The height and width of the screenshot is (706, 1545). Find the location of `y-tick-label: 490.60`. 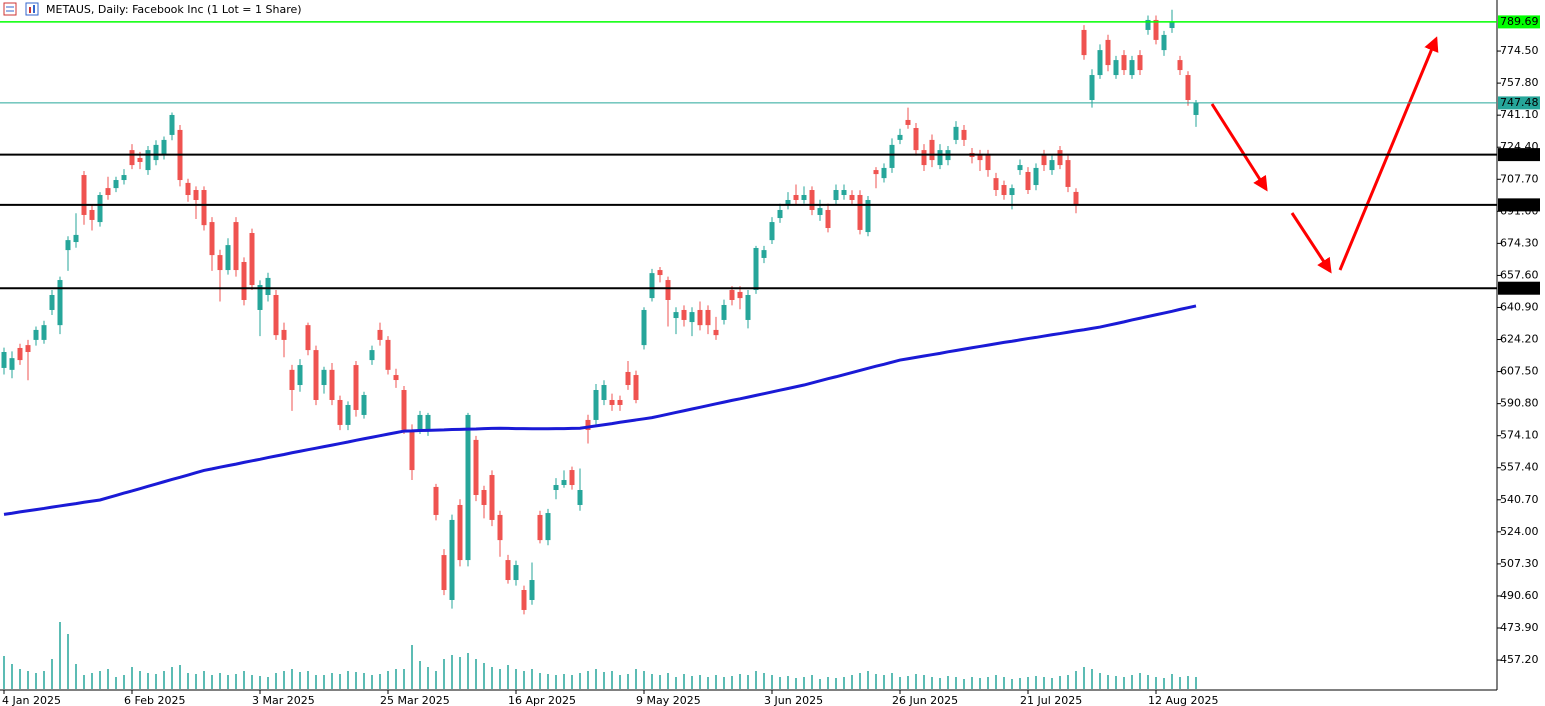

y-tick-label: 490.60 is located at coordinates (1519, 595).